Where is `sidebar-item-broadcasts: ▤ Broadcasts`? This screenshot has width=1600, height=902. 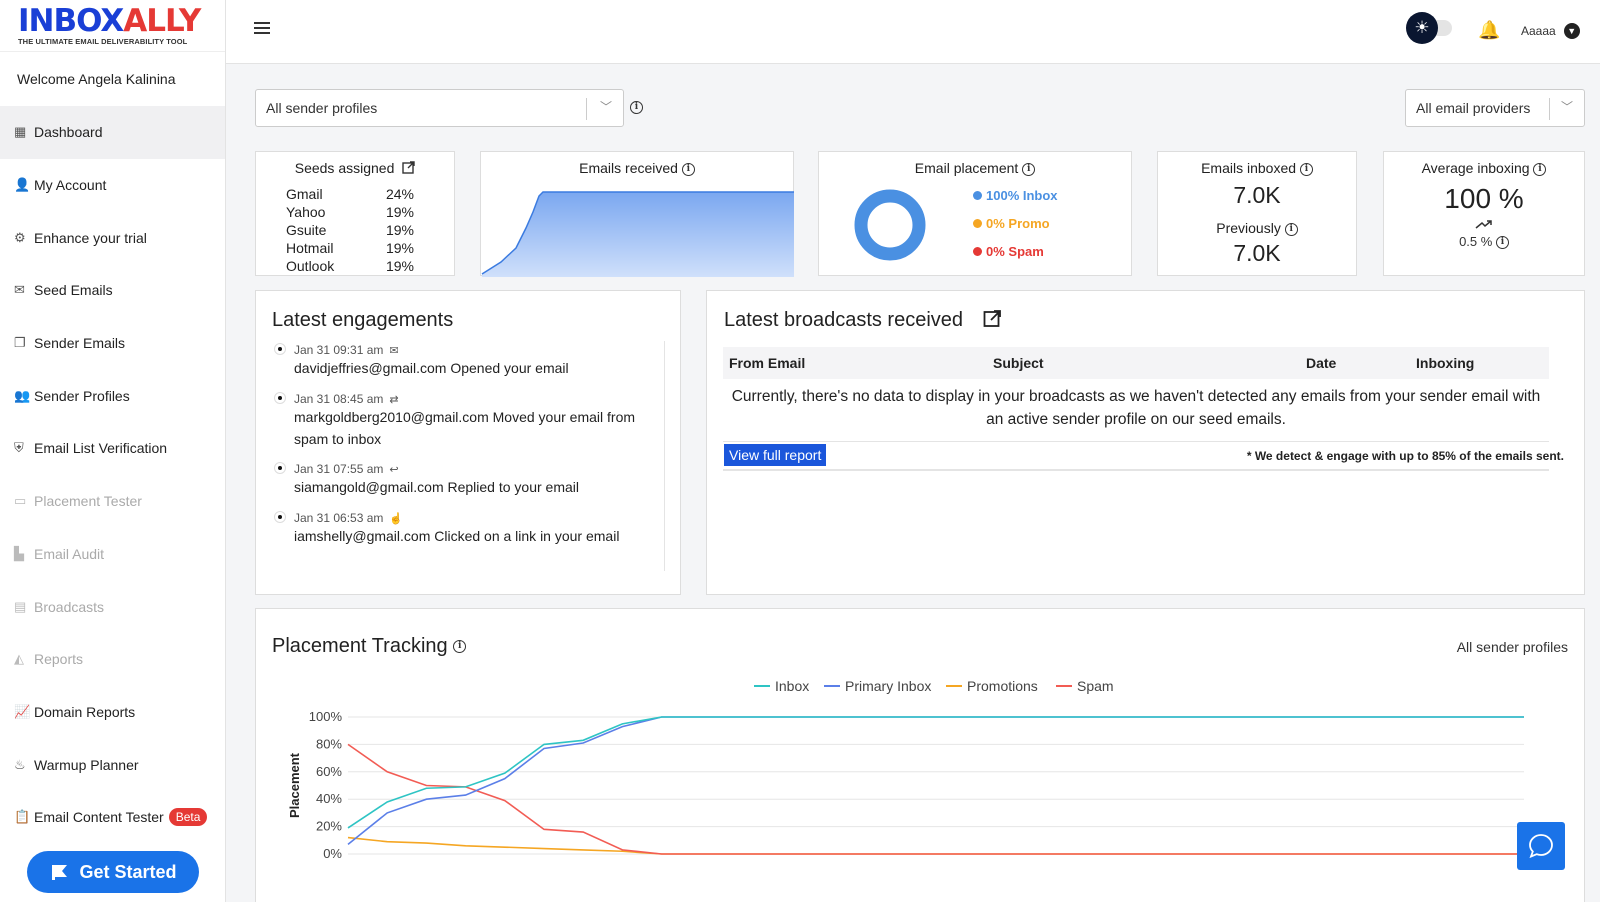 sidebar-item-broadcasts: ▤ Broadcasts is located at coordinates (112, 606).